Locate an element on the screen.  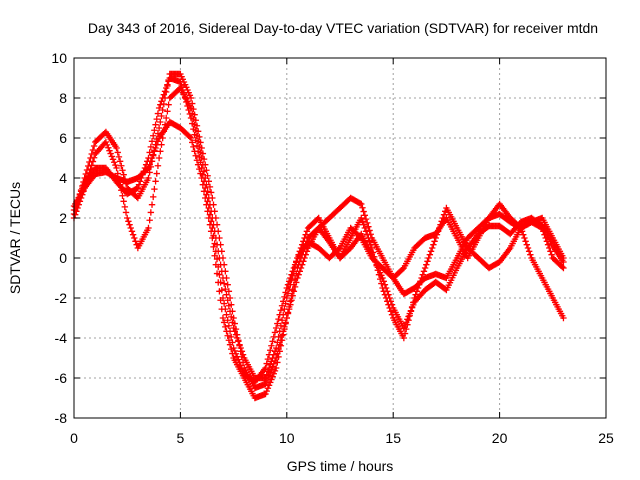
y-tick-label: 2 is located at coordinates (63, 218).